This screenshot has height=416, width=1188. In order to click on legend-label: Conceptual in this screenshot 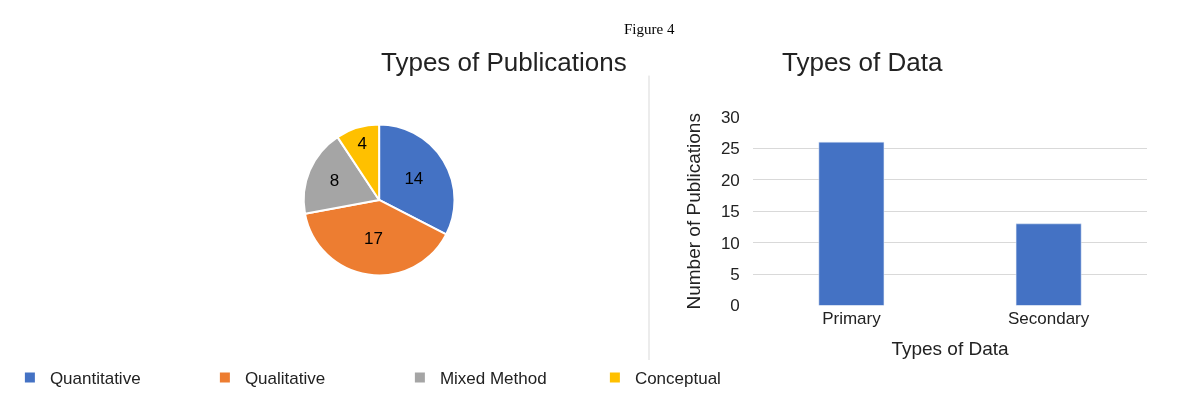, I will do `click(677, 379)`.